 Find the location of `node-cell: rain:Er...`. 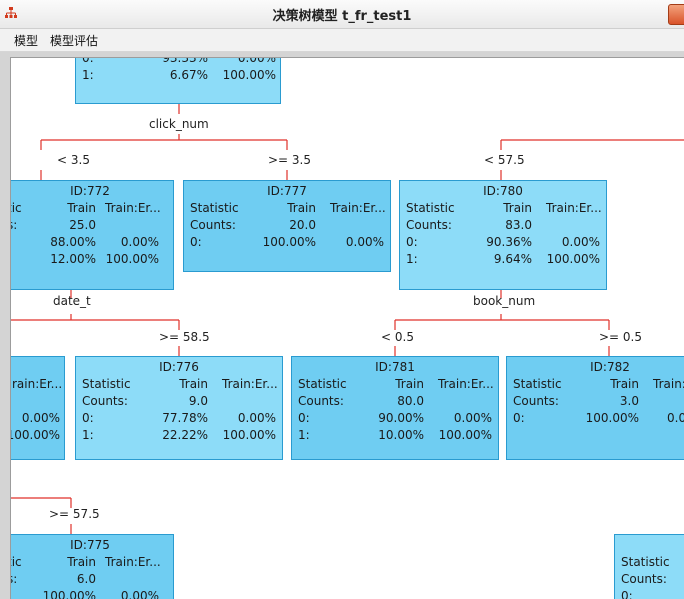

node-cell: rain:Er... is located at coordinates (37, 384).